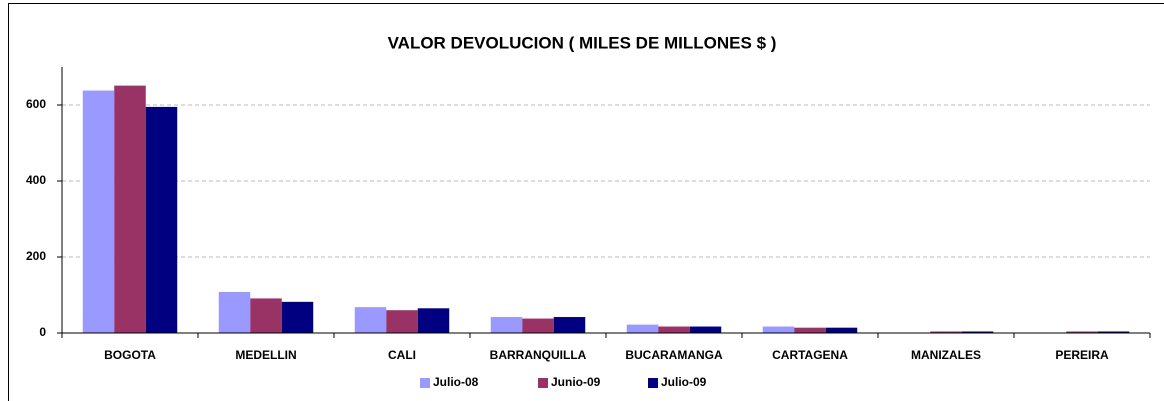 The height and width of the screenshot is (401, 1164). Describe the element at coordinates (946, 355) in the screenshot. I see `x-tick-label: MANIZALES` at that location.